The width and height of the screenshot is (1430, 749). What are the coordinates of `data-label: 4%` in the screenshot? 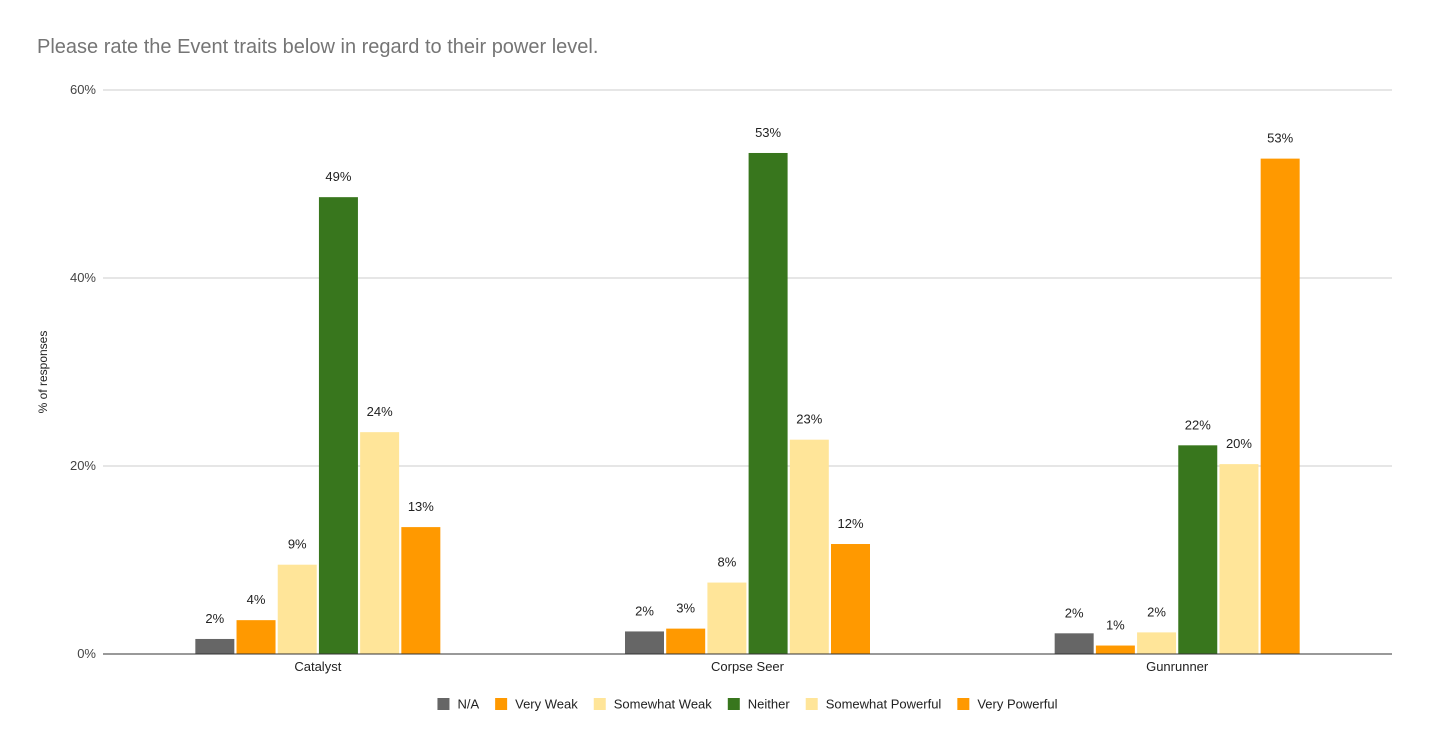 It's located at (256, 599).